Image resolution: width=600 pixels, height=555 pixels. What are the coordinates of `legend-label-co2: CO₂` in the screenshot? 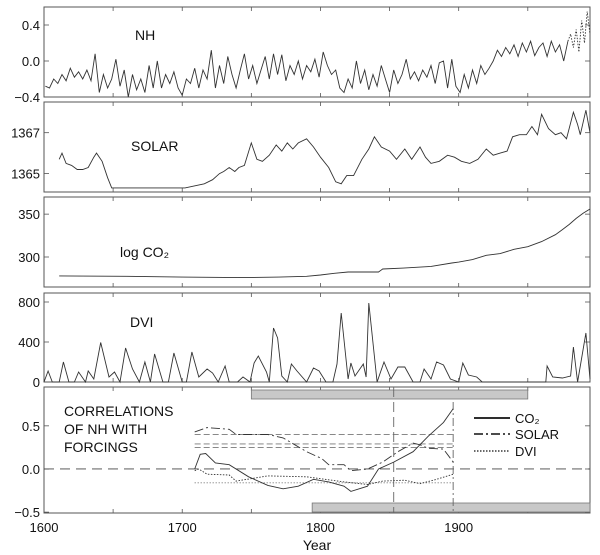 It's located at (527, 418).